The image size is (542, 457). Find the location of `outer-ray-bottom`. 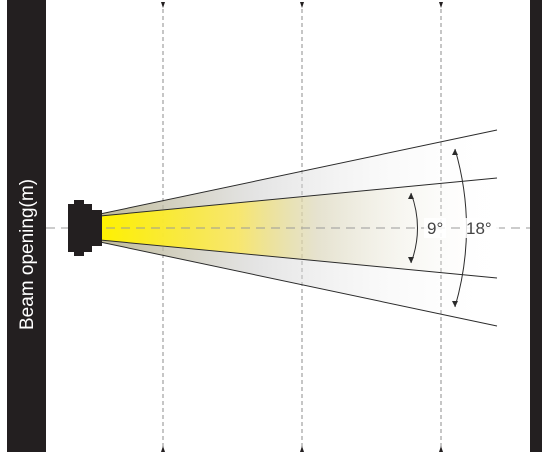

outer-ray-bottom is located at coordinates (298, 284).